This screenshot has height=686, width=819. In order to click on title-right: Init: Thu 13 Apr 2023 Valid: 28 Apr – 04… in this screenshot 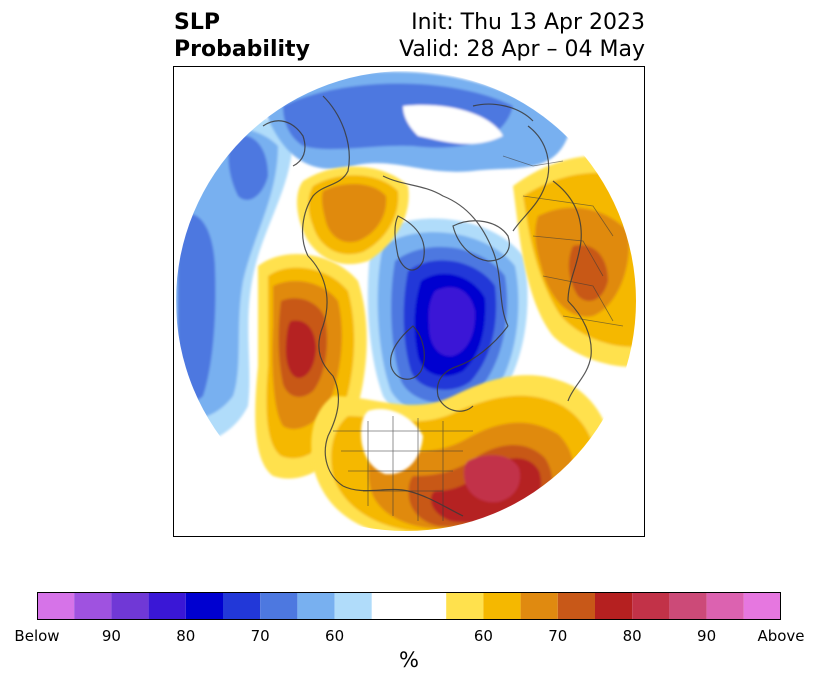, I will do `click(522, 36)`.